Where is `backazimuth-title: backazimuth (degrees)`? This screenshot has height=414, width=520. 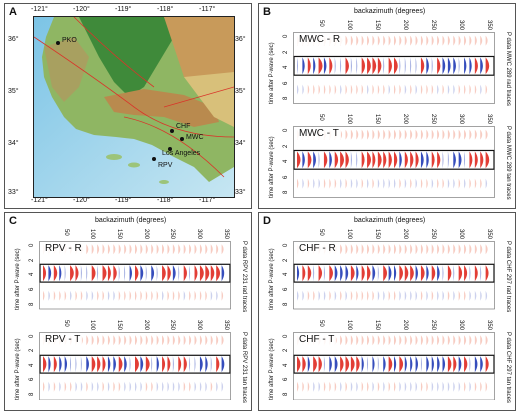 backazimuth-title: backazimuth (degrees) is located at coordinates (390, 11).